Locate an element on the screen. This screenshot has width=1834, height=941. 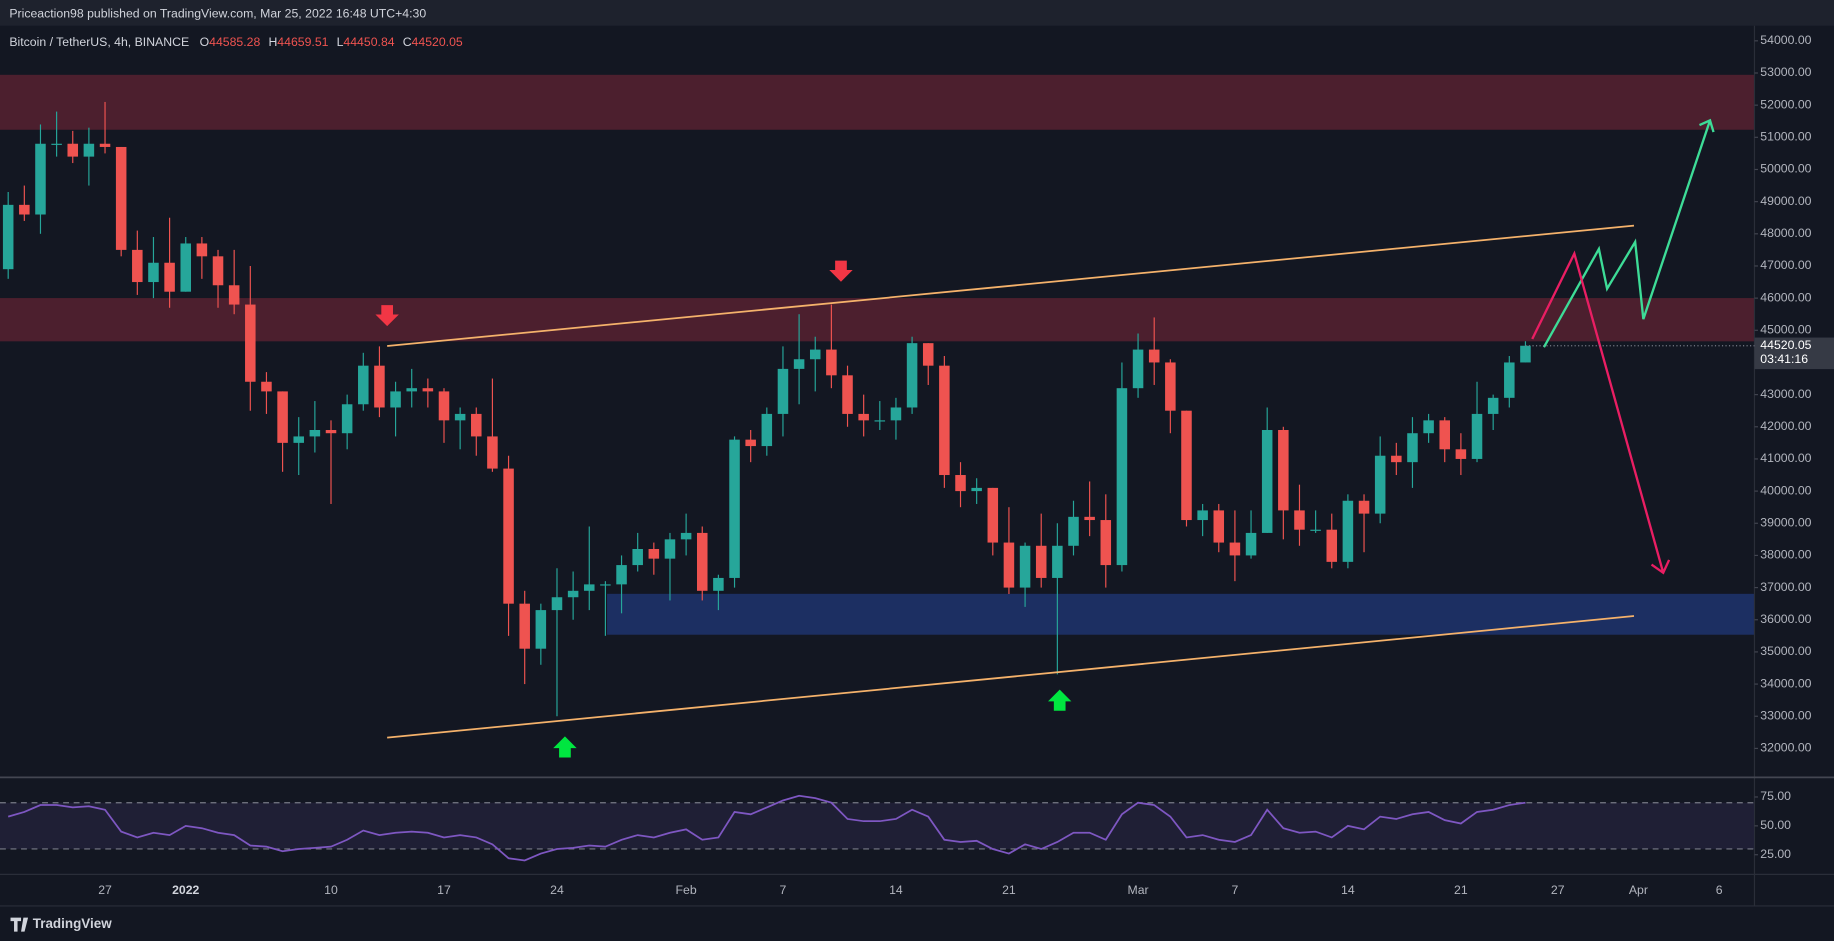
x-tick-label: 21 is located at coordinates (1461, 890).